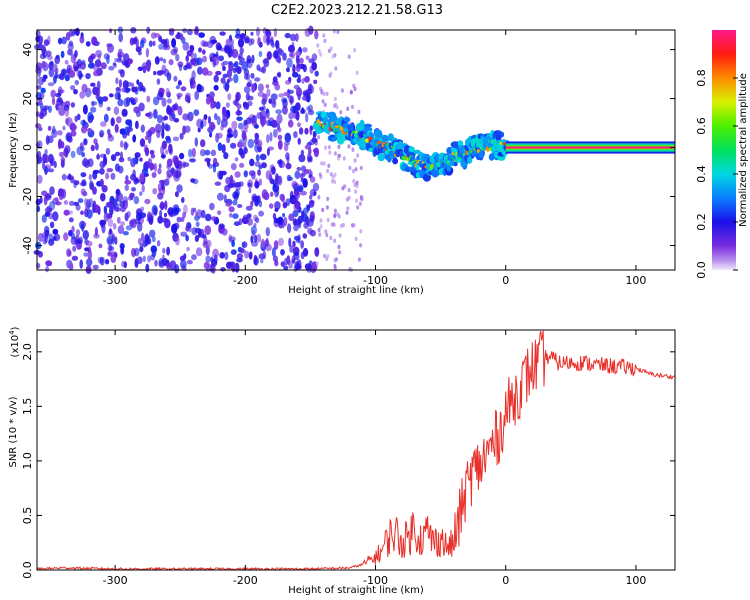 Image resolution: width=750 pixels, height=600 pixels. What do you see at coordinates (743, 150) in the screenshot?
I see `colorbar-label: Normalized spectral amplitude` at bounding box center [743, 150].